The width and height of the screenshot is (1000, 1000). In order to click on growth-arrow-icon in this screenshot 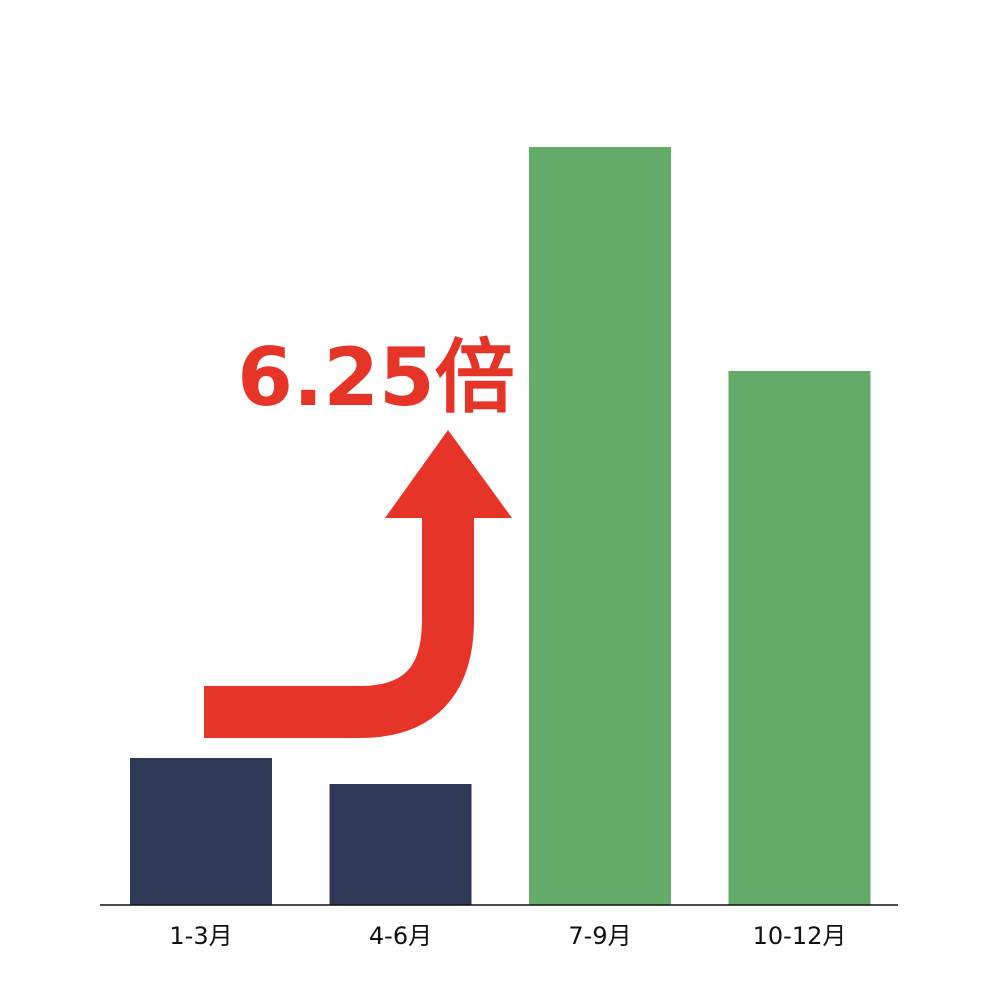, I will do `click(358, 584)`.